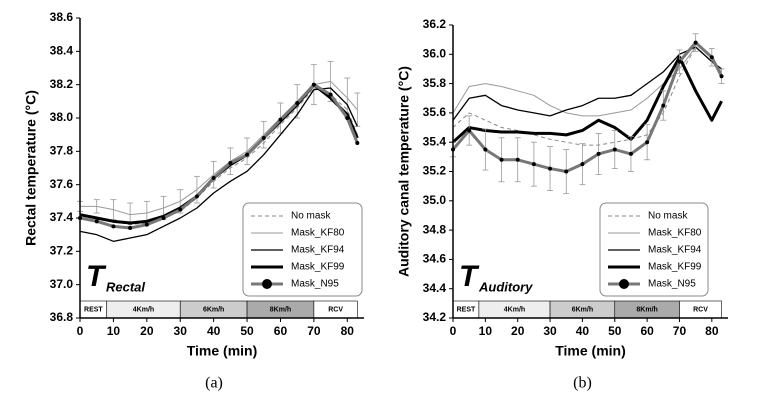  What do you see at coordinates (435, 171) in the screenshot?
I see `y-tick-label: 35.2` at bounding box center [435, 171].